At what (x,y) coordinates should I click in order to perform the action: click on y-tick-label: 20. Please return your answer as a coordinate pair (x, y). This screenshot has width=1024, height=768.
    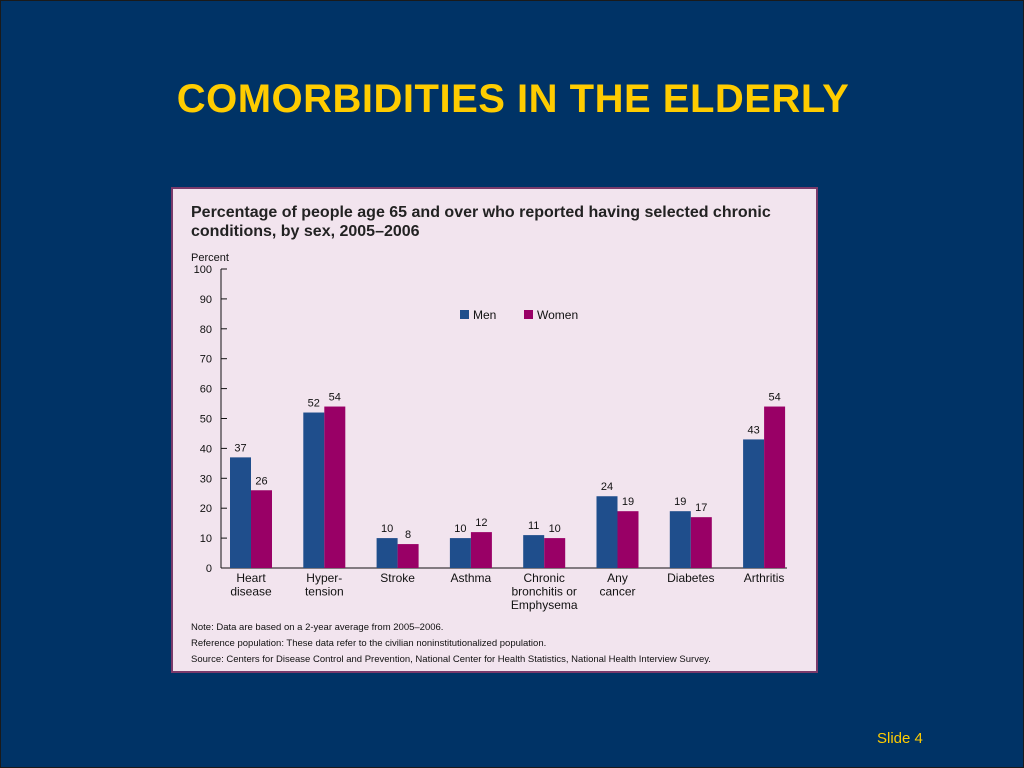
    Looking at the image, I should click on (206, 509).